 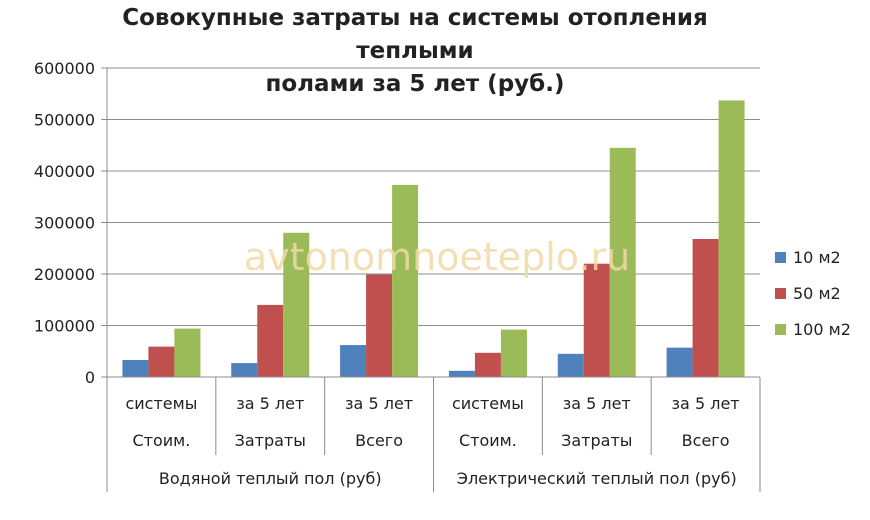 What do you see at coordinates (415, 84) in the screenshot?
I see `chart-title-line-2: полами за 5 лет (руб.)` at bounding box center [415, 84].